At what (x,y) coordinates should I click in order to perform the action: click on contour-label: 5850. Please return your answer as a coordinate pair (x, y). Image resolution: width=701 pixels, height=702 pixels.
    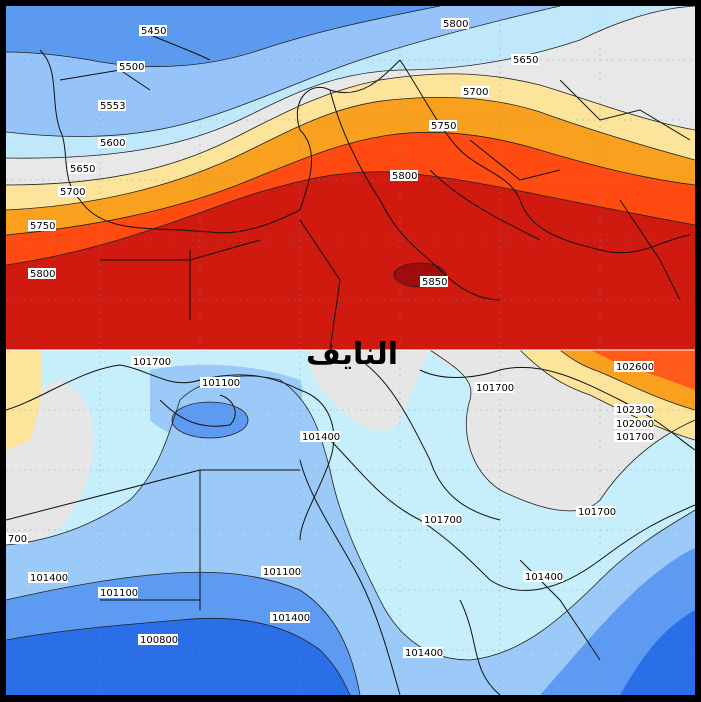
    Looking at the image, I should click on (434, 282).